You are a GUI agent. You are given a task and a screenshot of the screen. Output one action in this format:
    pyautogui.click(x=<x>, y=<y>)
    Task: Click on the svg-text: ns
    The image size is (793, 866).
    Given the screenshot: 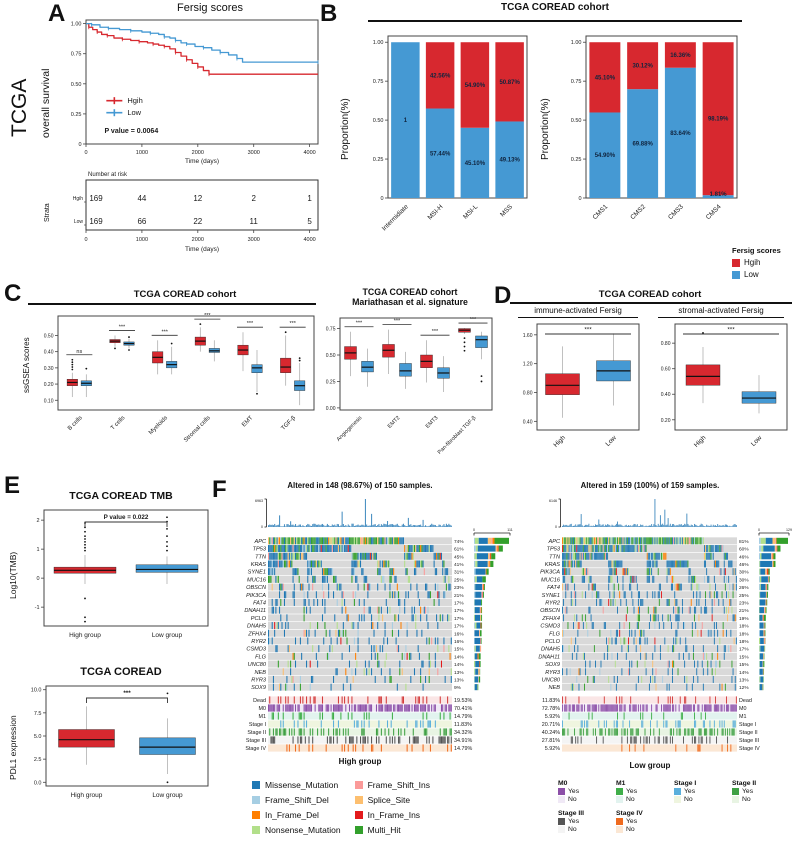 What is the action you would take?
    pyautogui.click(x=79, y=352)
    